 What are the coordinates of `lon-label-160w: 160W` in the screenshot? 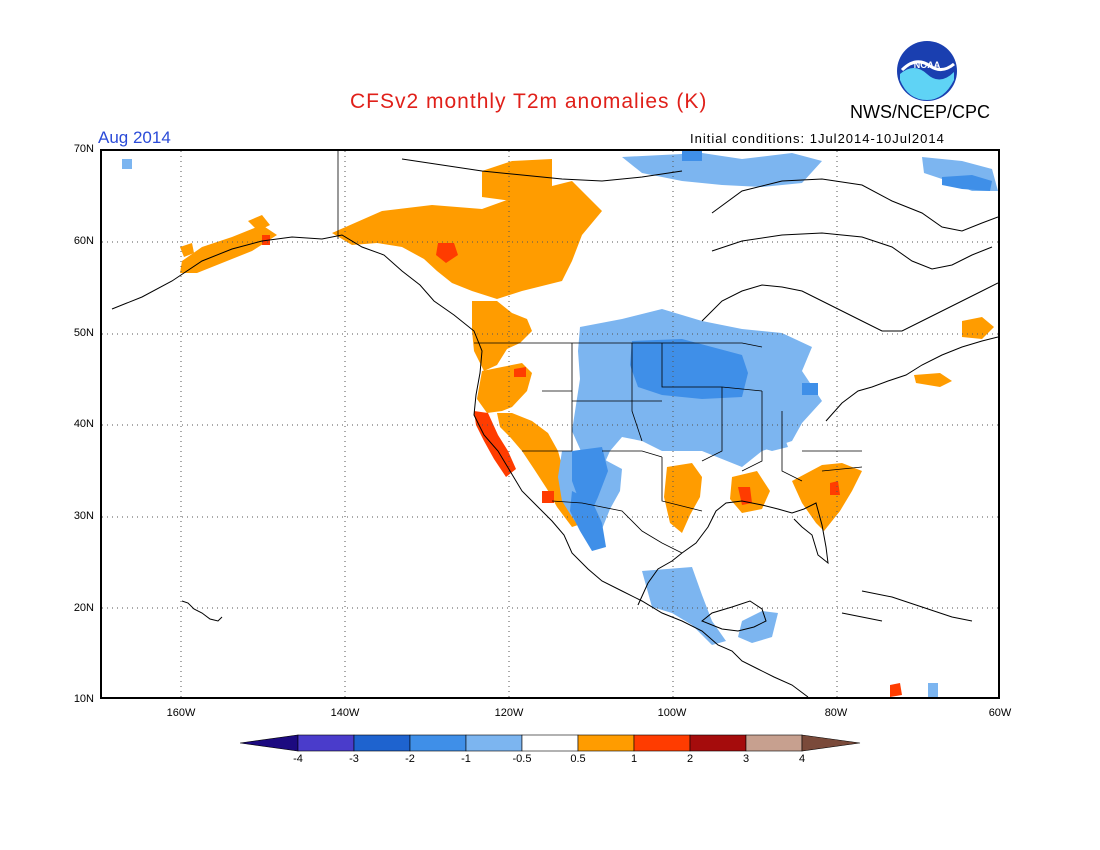 It's located at (181, 713).